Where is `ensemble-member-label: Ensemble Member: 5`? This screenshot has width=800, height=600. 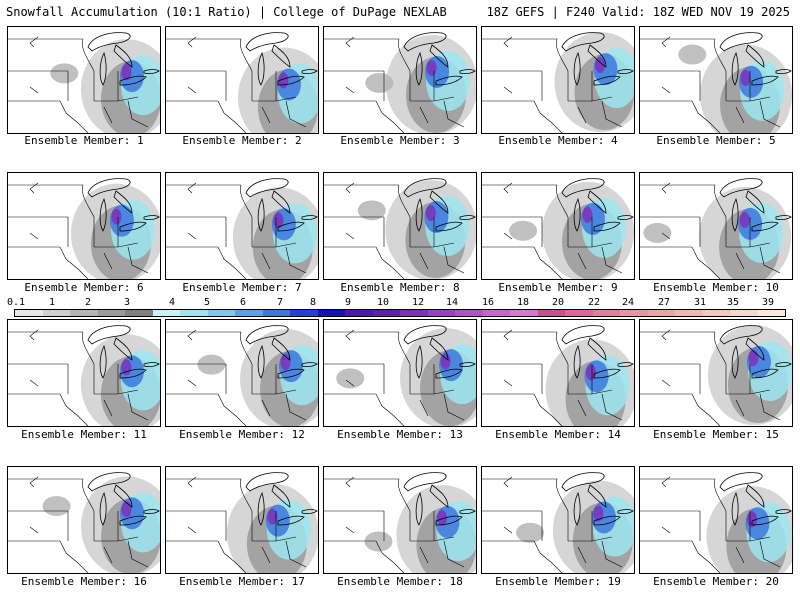
ensemble-member-label: Ensemble Member: 5 is located at coordinates (716, 140).